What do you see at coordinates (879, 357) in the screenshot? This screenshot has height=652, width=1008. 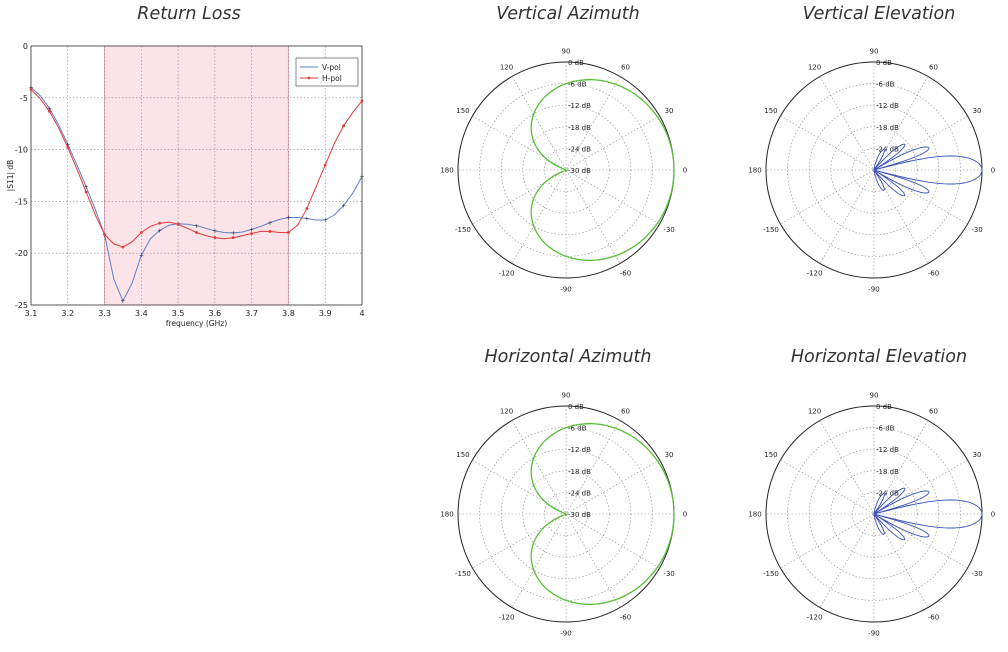 I see `horizontal-elevation-title: Horizontal Elevation` at bounding box center [879, 357].